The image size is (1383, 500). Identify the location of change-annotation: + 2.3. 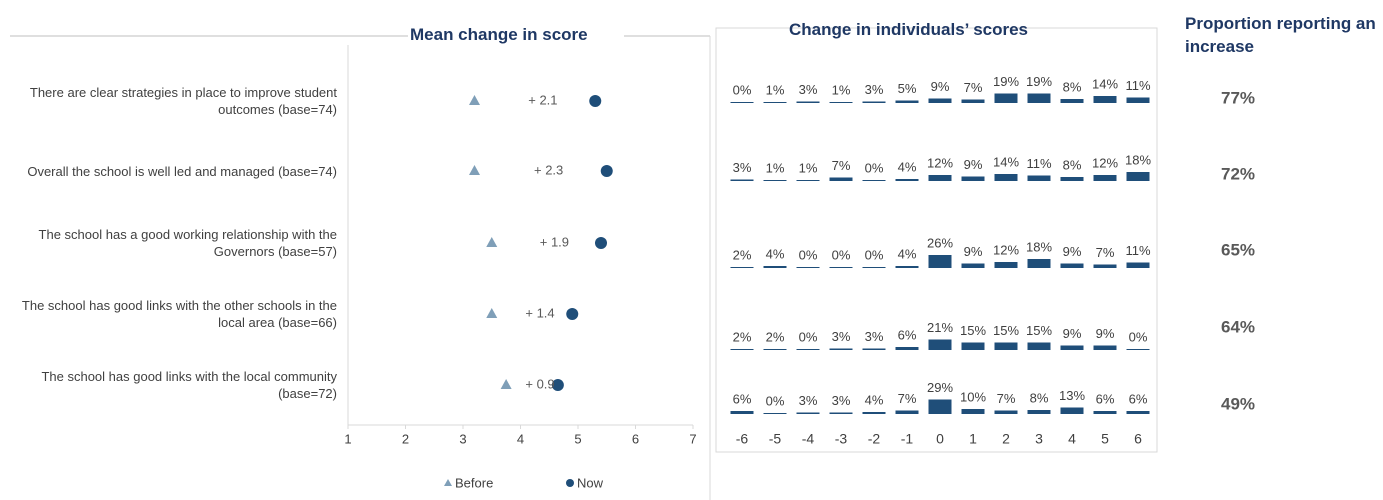
(548, 169).